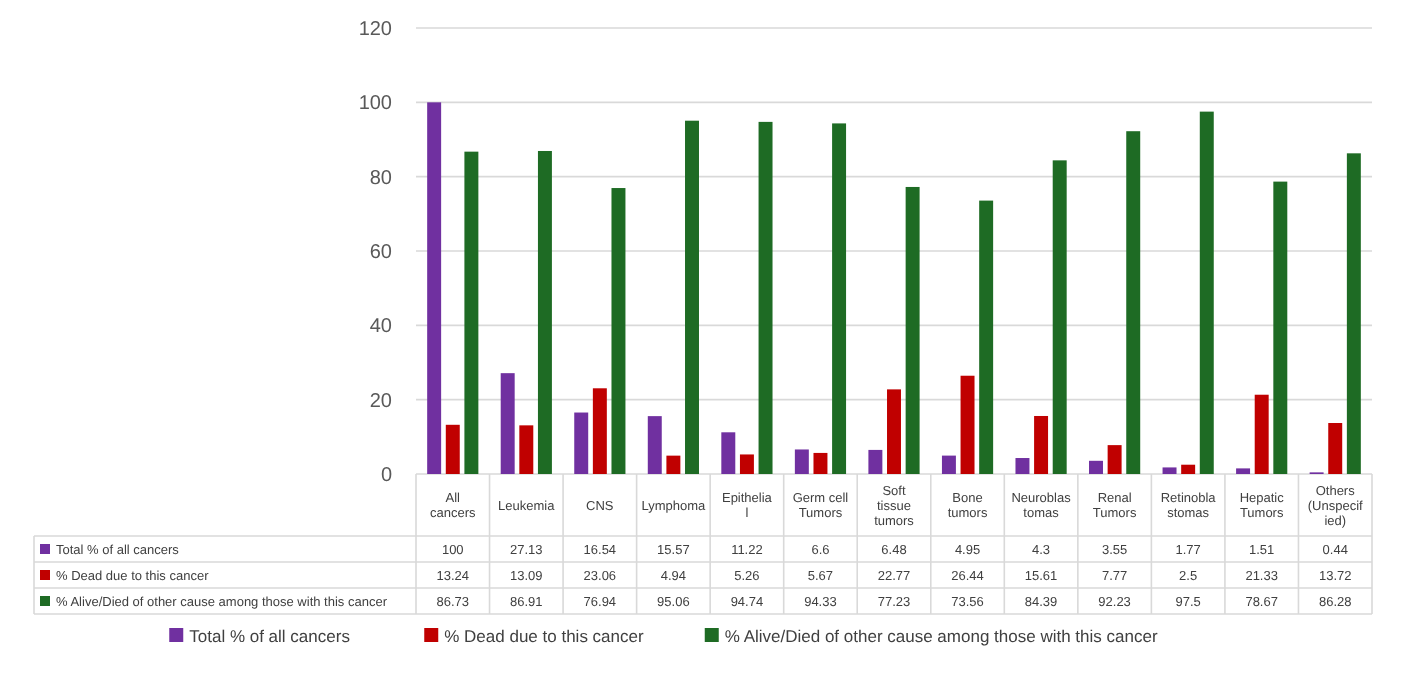 This screenshot has height=674, width=1418. Describe the element at coordinates (386, 476) in the screenshot. I see `y-tick-label: 0` at that location.